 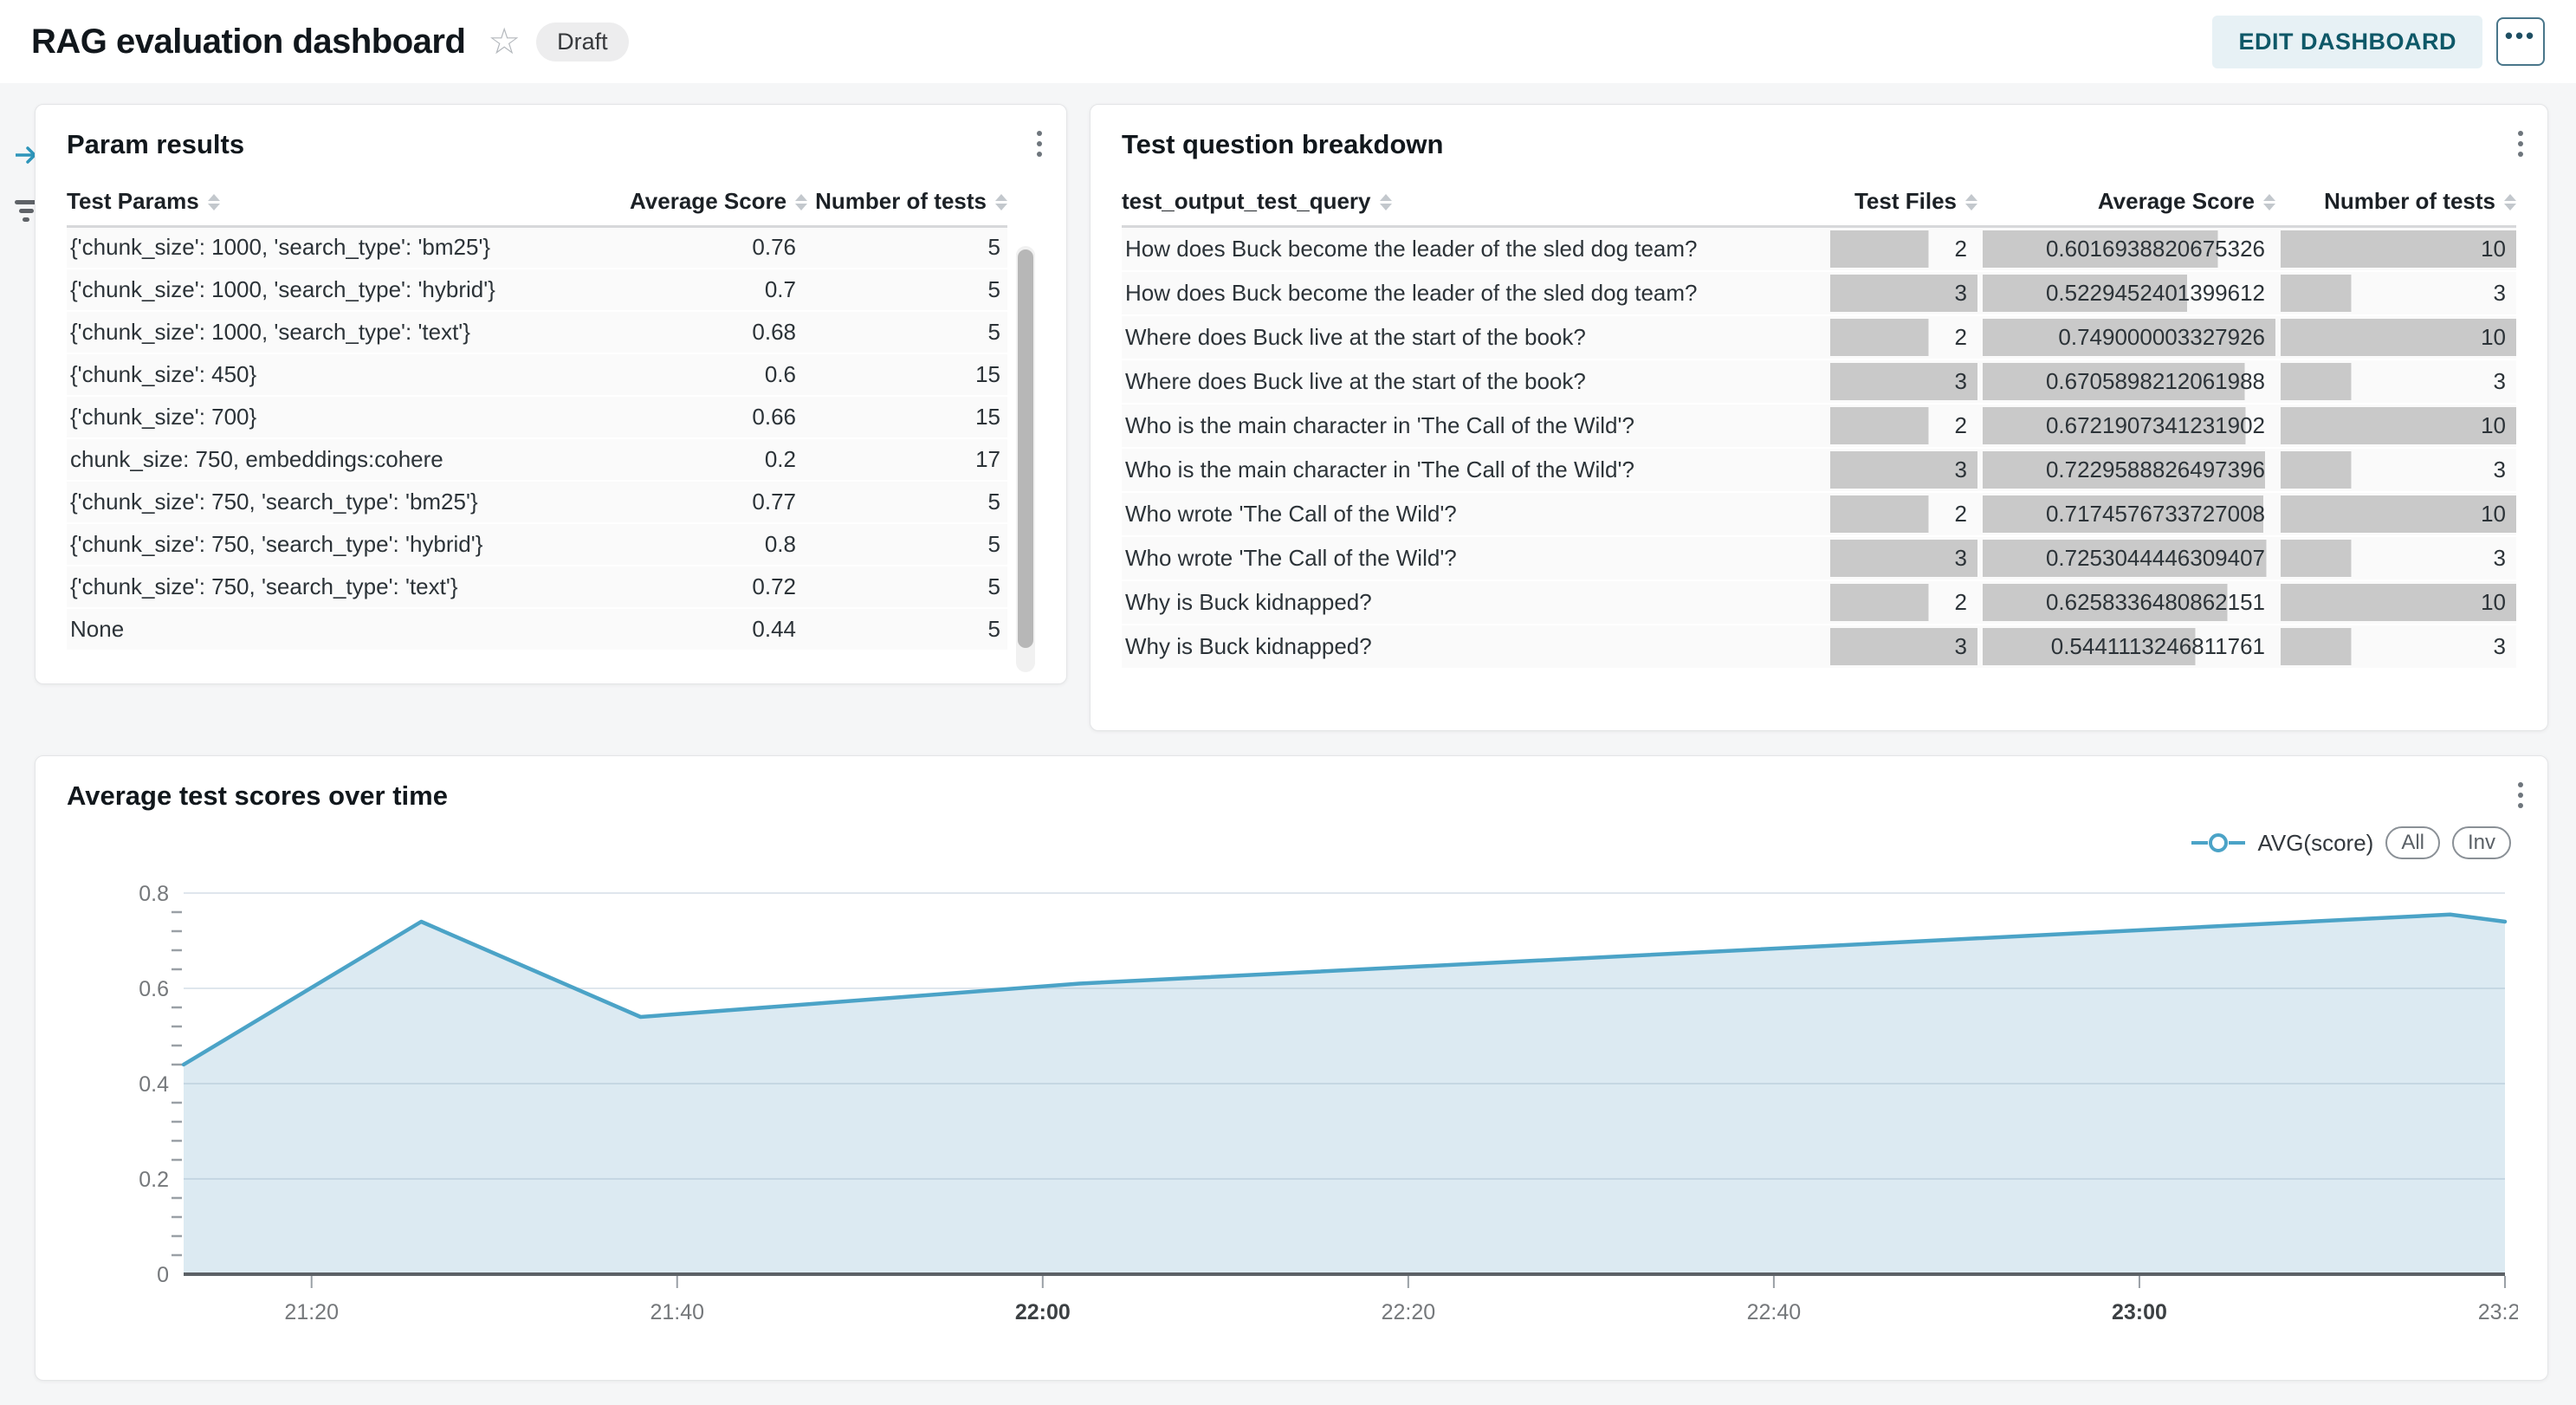 I want to click on svg-text: 22:00, so click(x=1043, y=1312).